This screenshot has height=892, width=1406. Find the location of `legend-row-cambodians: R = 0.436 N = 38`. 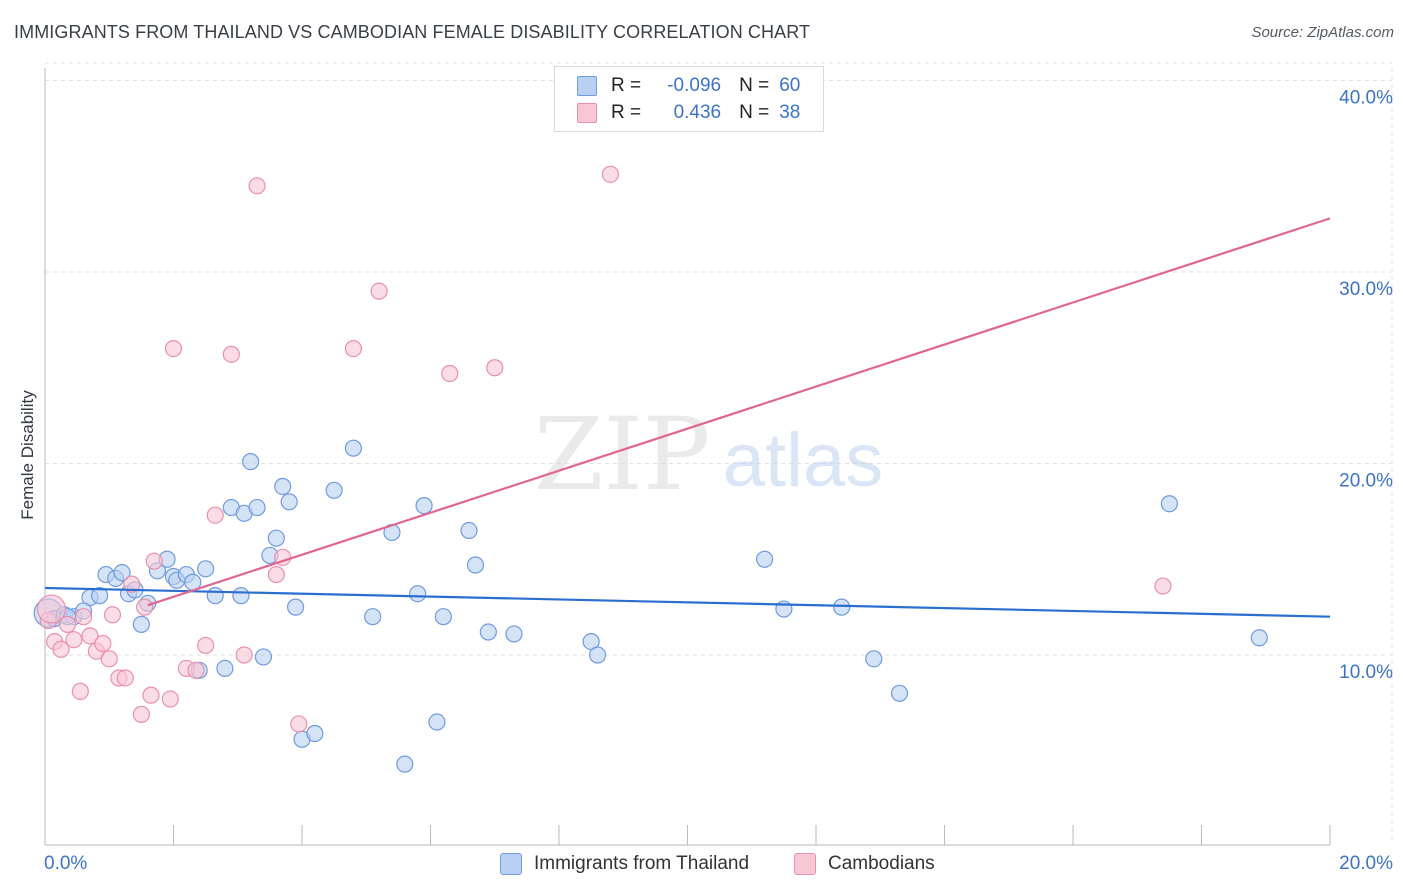

legend-row-cambodians: R = 0.436 N = 38 is located at coordinates (688, 113).